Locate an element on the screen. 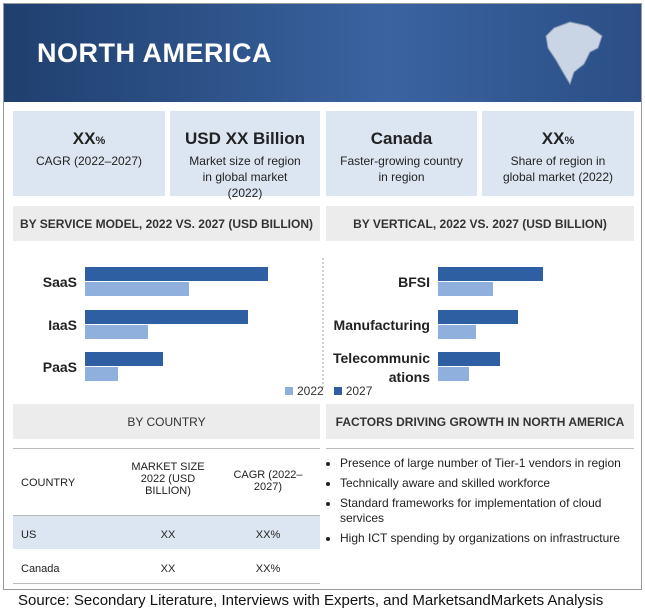 Image resolution: width=645 pixels, height=613 pixels. legend-label: 2027 is located at coordinates (359, 391).